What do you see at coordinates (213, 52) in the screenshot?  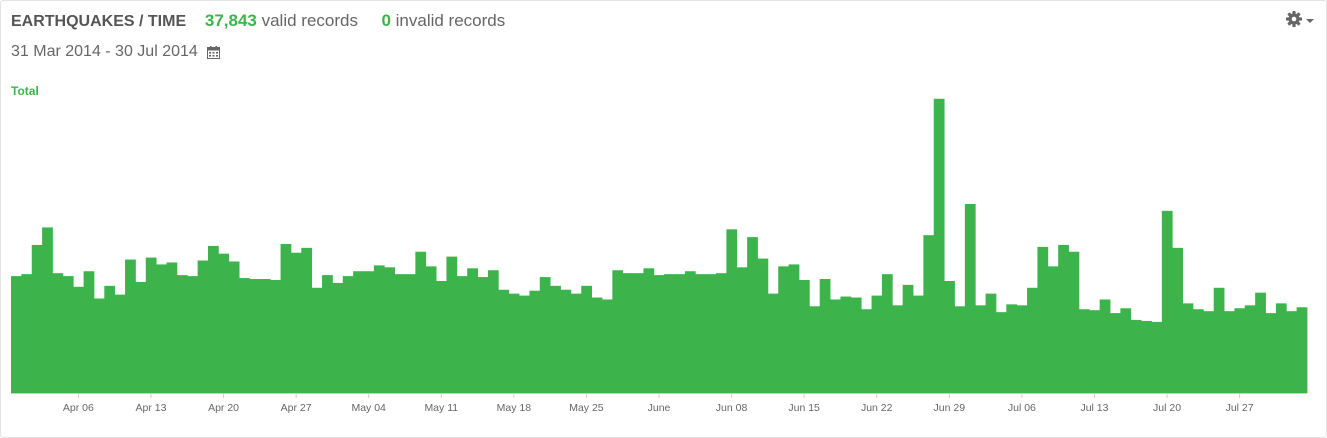 I see `calendar-icon` at bounding box center [213, 52].